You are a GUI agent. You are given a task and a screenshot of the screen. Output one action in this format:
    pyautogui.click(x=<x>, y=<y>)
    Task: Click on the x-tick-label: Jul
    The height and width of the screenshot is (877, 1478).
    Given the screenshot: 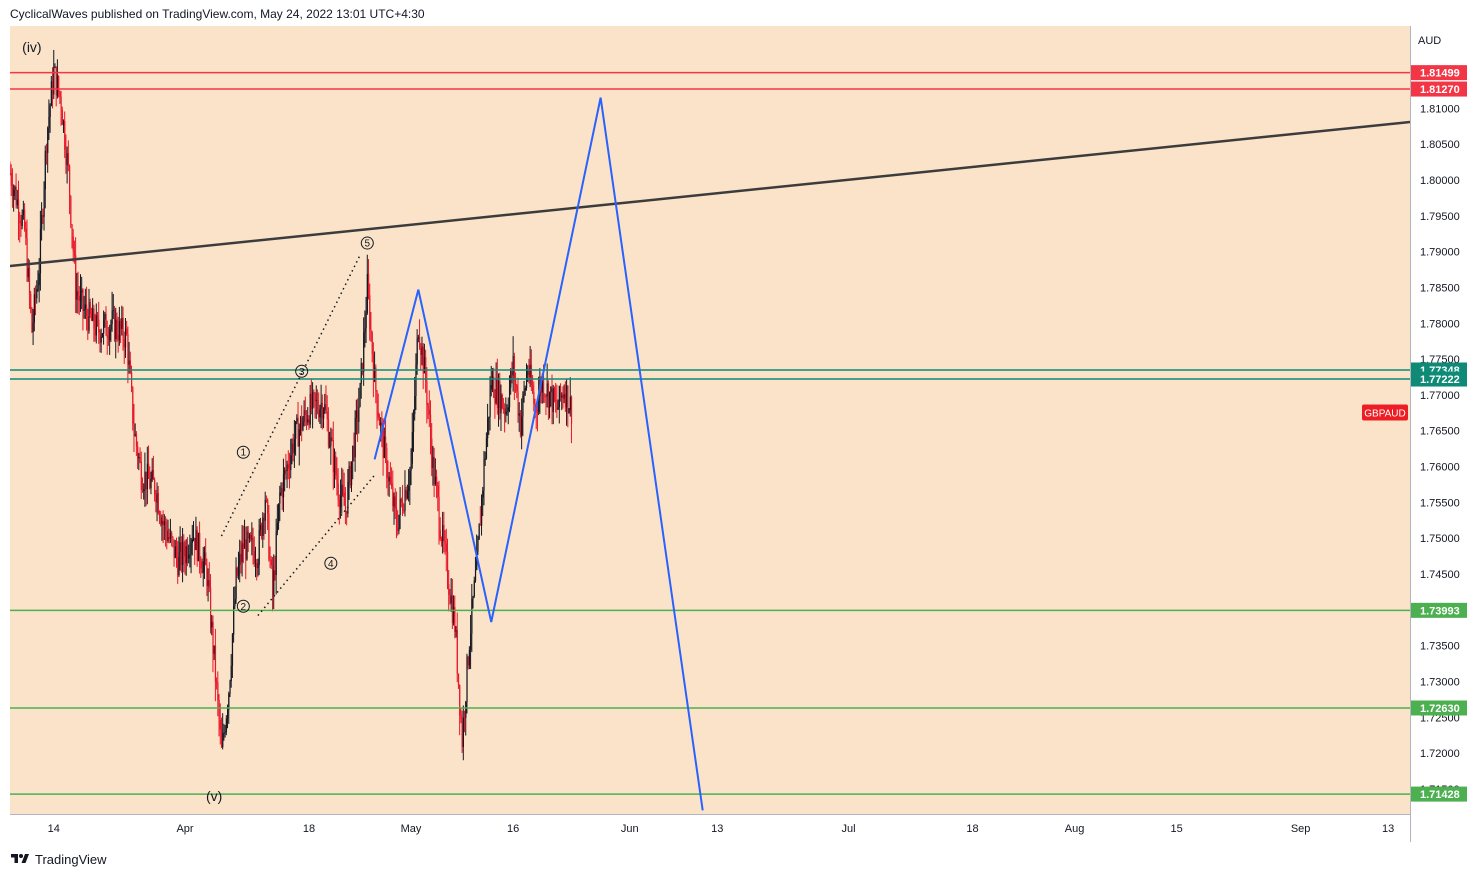 What is the action you would take?
    pyautogui.click(x=849, y=829)
    